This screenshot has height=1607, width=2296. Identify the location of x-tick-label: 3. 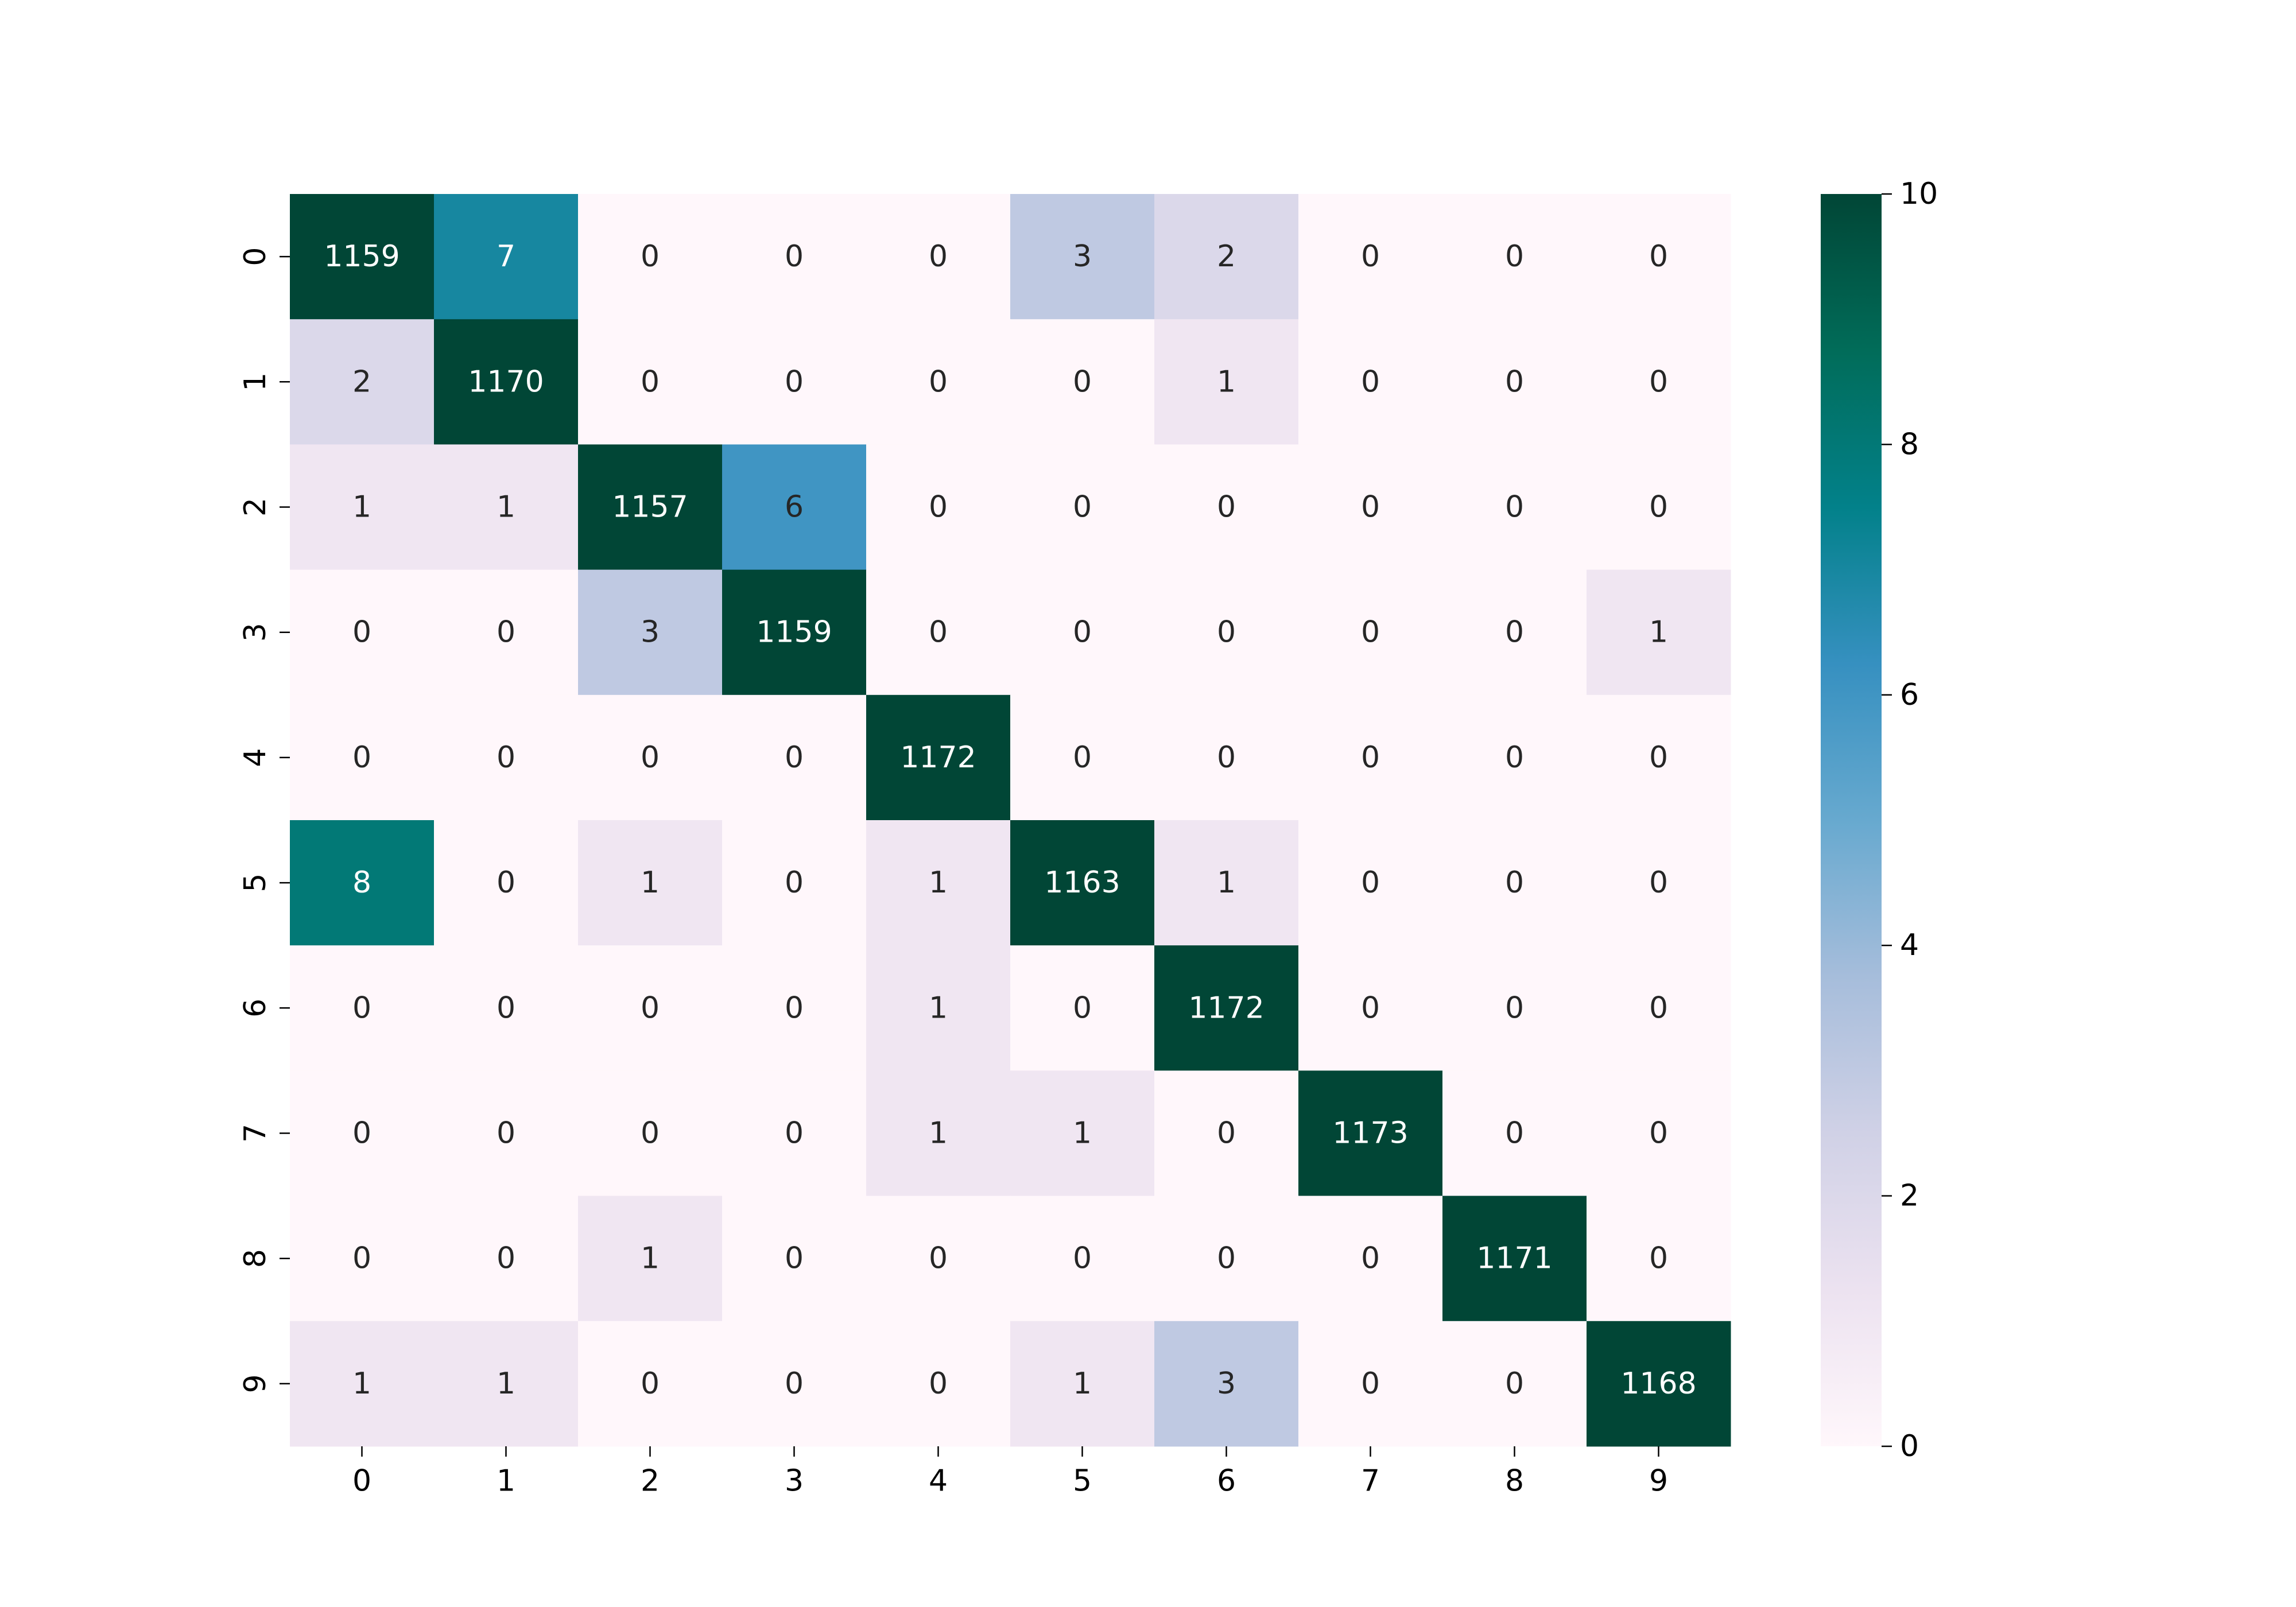
(794, 1481).